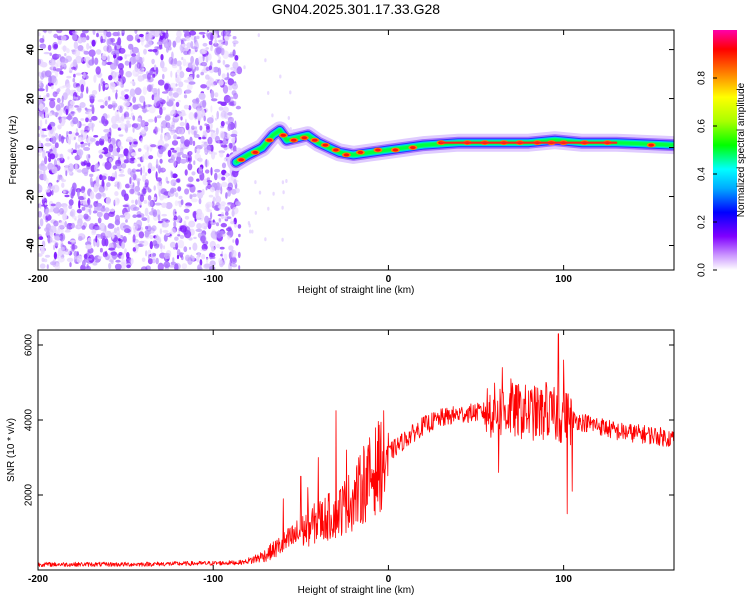 The width and height of the screenshot is (750, 600). Describe the element at coordinates (31, 50) in the screenshot. I see `y-tick-label: 40` at that location.